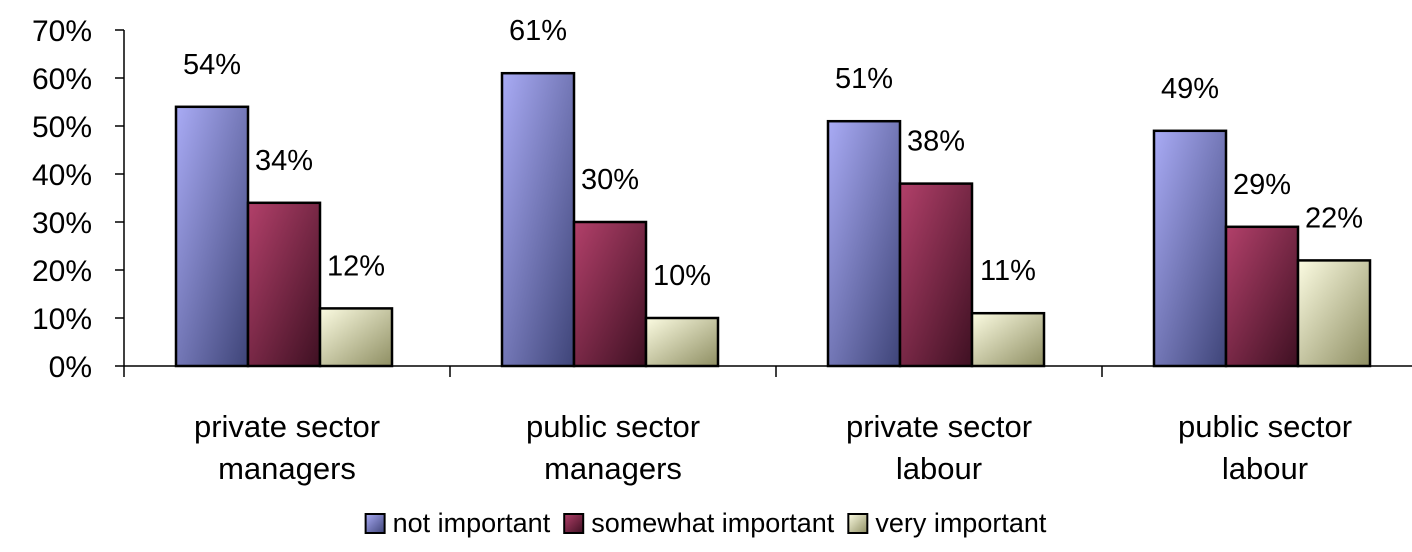  What do you see at coordinates (287, 447) in the screenshot?
I see `category-label-1: private sector managers` at bounding box center [287, 447].